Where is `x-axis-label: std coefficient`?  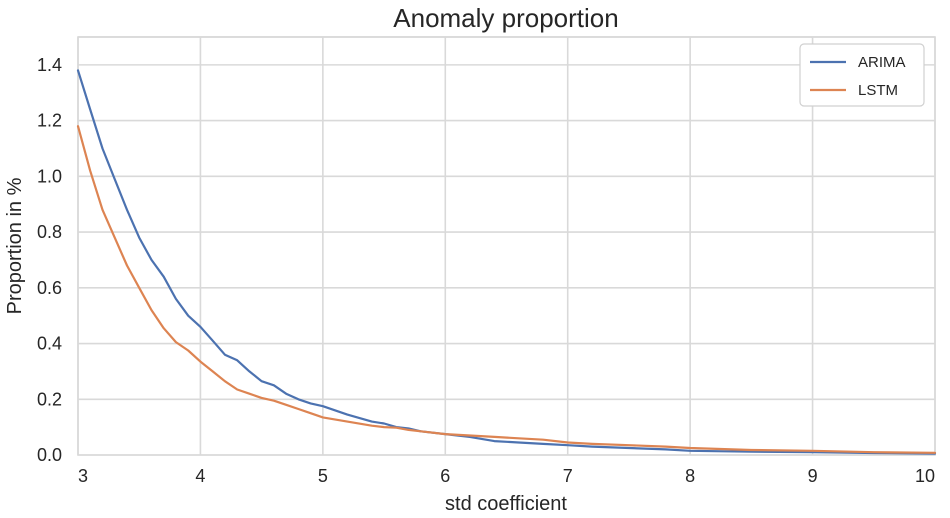 x-axis-label: std coefficient is located at coordinates (506, 504).